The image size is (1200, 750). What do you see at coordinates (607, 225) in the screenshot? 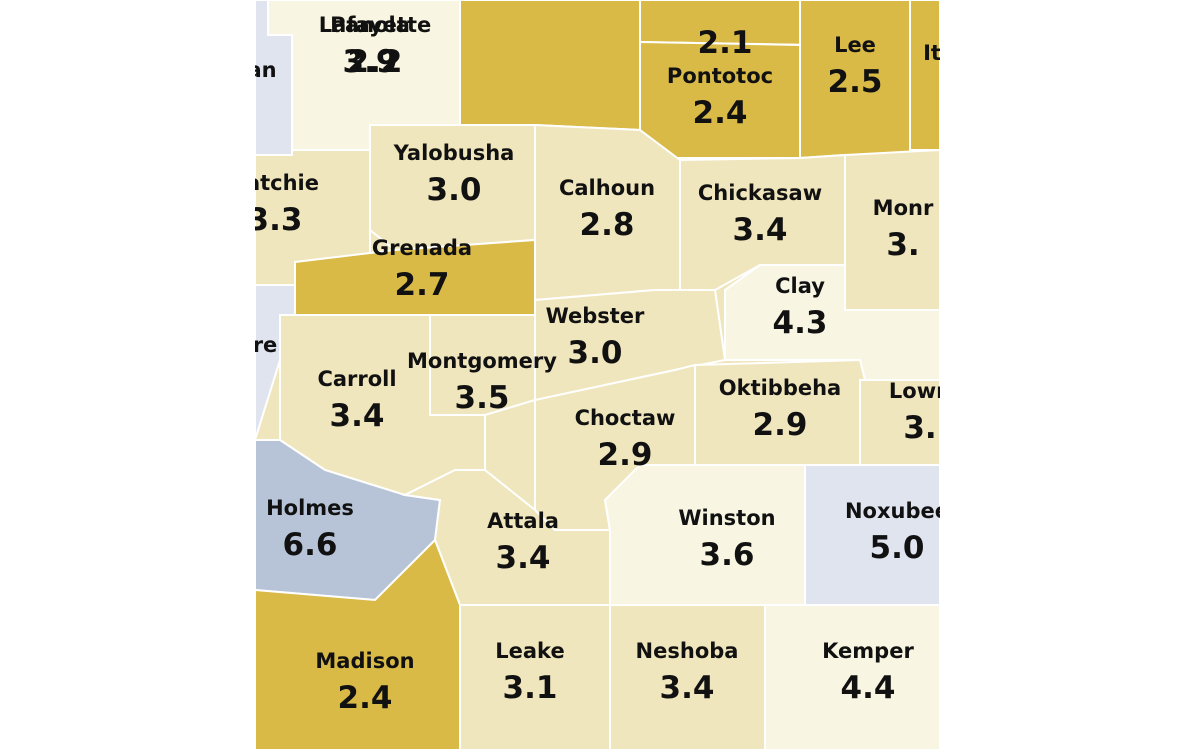
I see `county-rate-calhoun: 2.8` at bounding box center [607, 225].